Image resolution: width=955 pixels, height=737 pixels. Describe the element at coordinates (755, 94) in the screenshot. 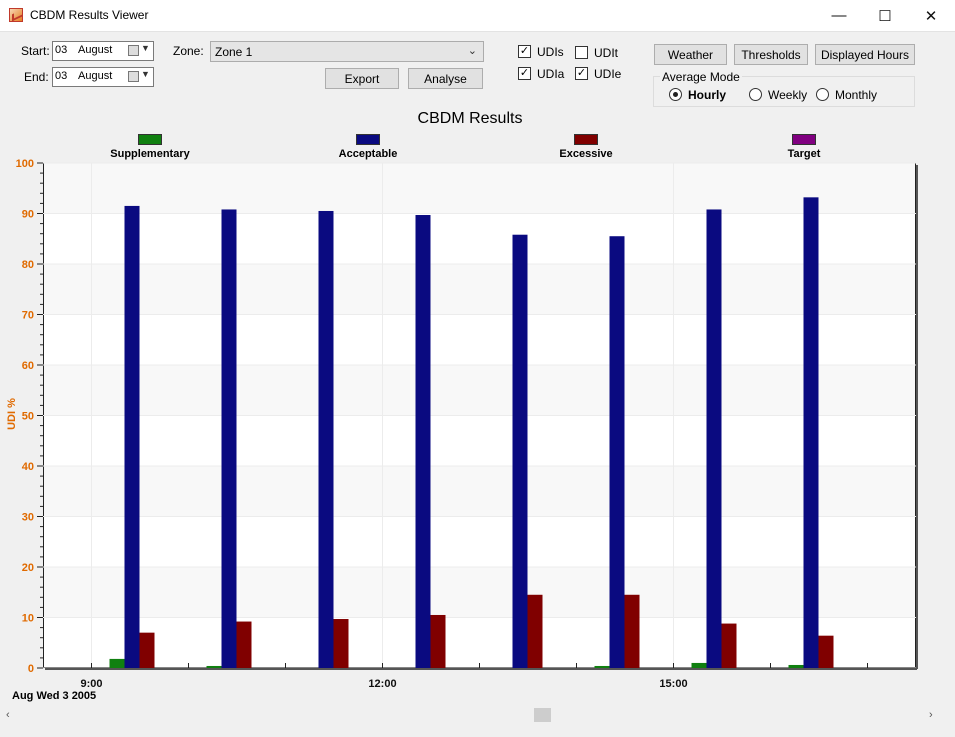

I see `weekly-radio` at that location.